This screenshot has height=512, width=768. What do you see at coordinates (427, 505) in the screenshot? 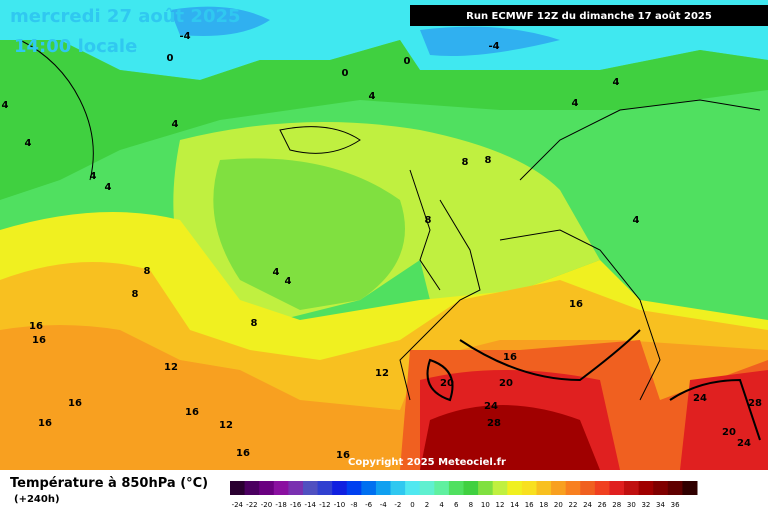
I see `legend-tick-label: 2` at bounding box center [427, 505].